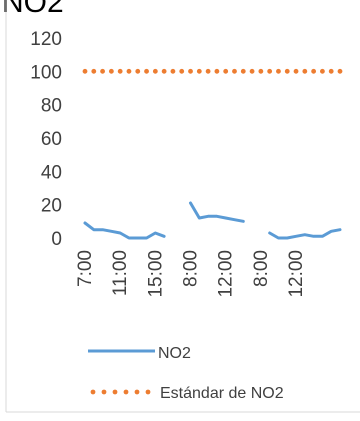  What do you see at coordinates (120, 273) in the screenshot?
I see `x-tick-label: 11:00` at bounding box center [120, 273].